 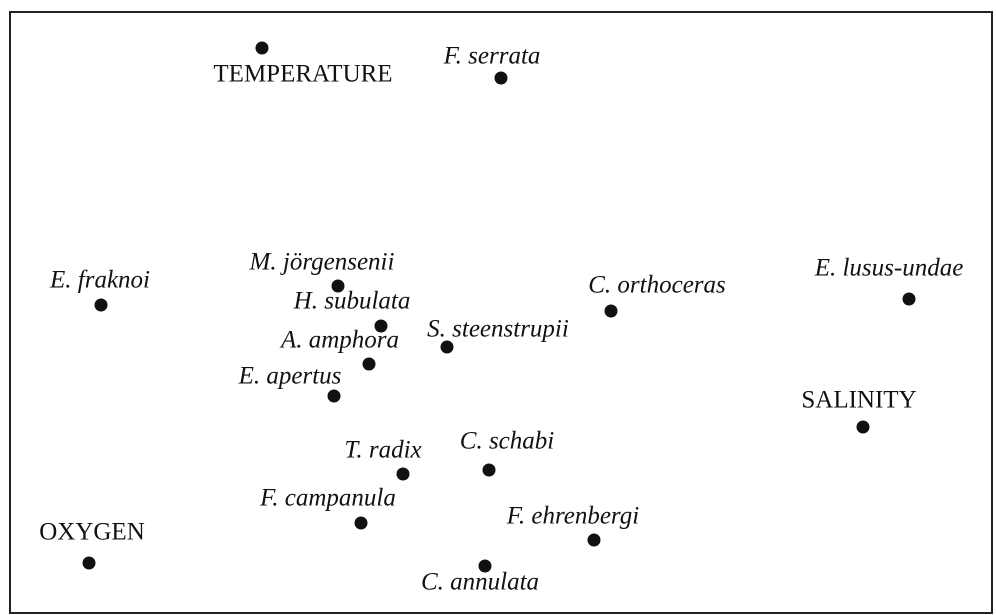 What do you see at coordinates (889, 268) in the screenshot?
I see `point-label: E. lusus-undae` at bounding box center [889, 268].